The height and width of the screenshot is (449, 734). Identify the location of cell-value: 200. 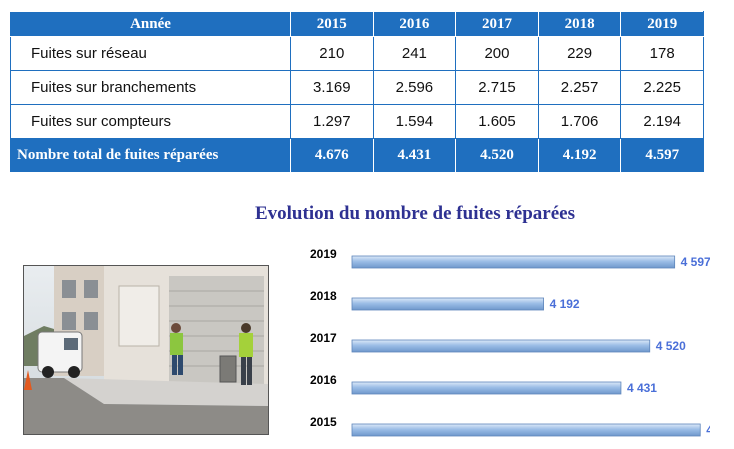
(497, 53).